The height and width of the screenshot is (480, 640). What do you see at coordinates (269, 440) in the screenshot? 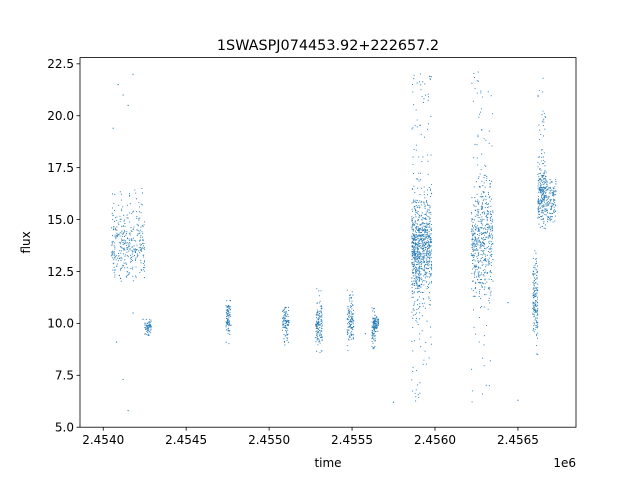
I see `x-tick-label: 2.4550` at bounding box center [269, 440].